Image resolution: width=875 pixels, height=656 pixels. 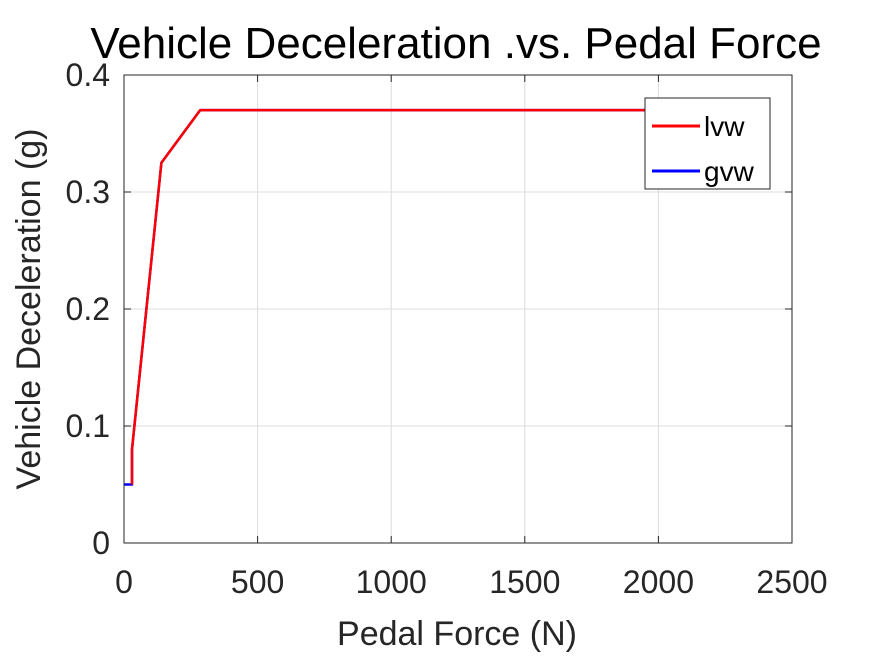 I want to click on x-tick-label: 1500, so click(x=524, y=582).